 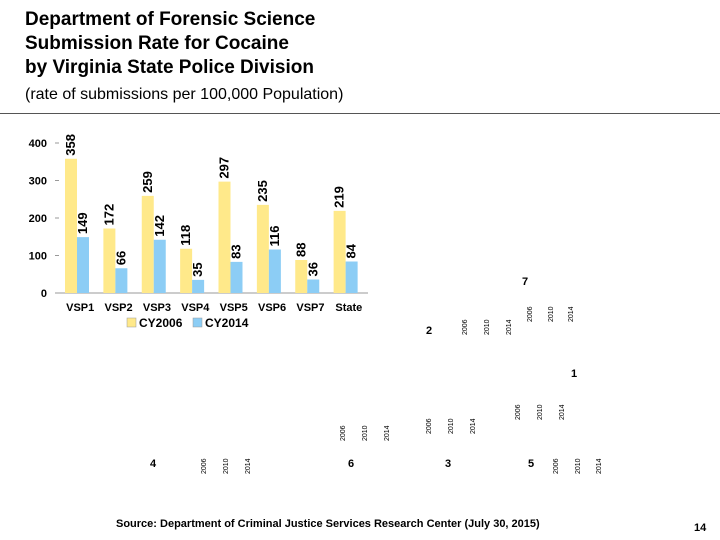 I want to click on x-tick-label: VSP4, so click(x=195, y=308).